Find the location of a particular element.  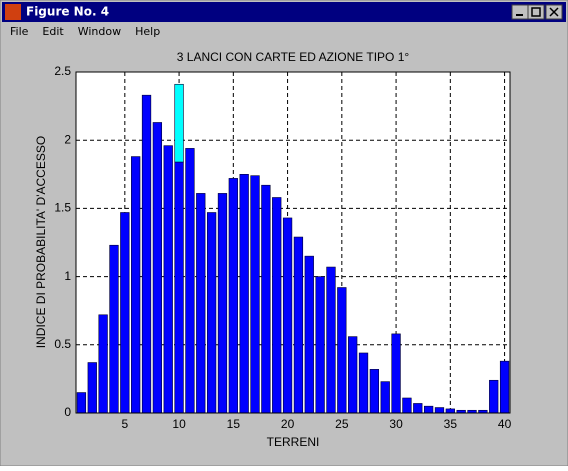

menu-item: Edit is located at coordinates (53, 31).